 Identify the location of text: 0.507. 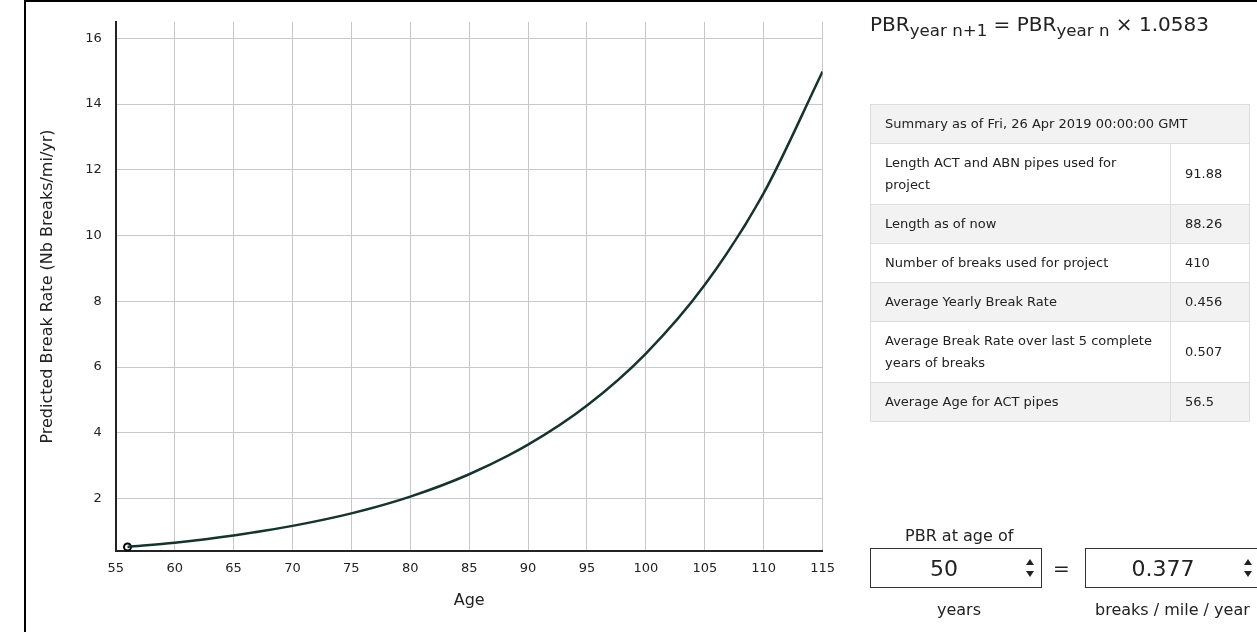
(1210, 352).